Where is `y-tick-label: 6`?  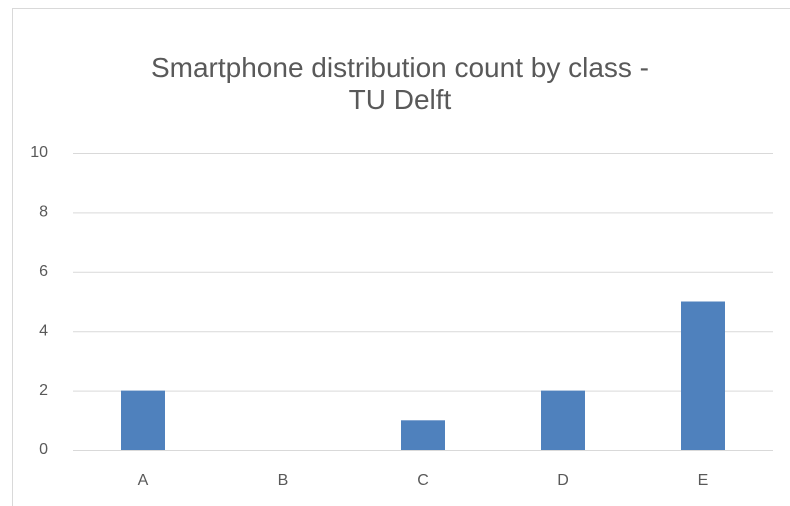
y-tick-label: 6 is located at coordinates (43, 271).